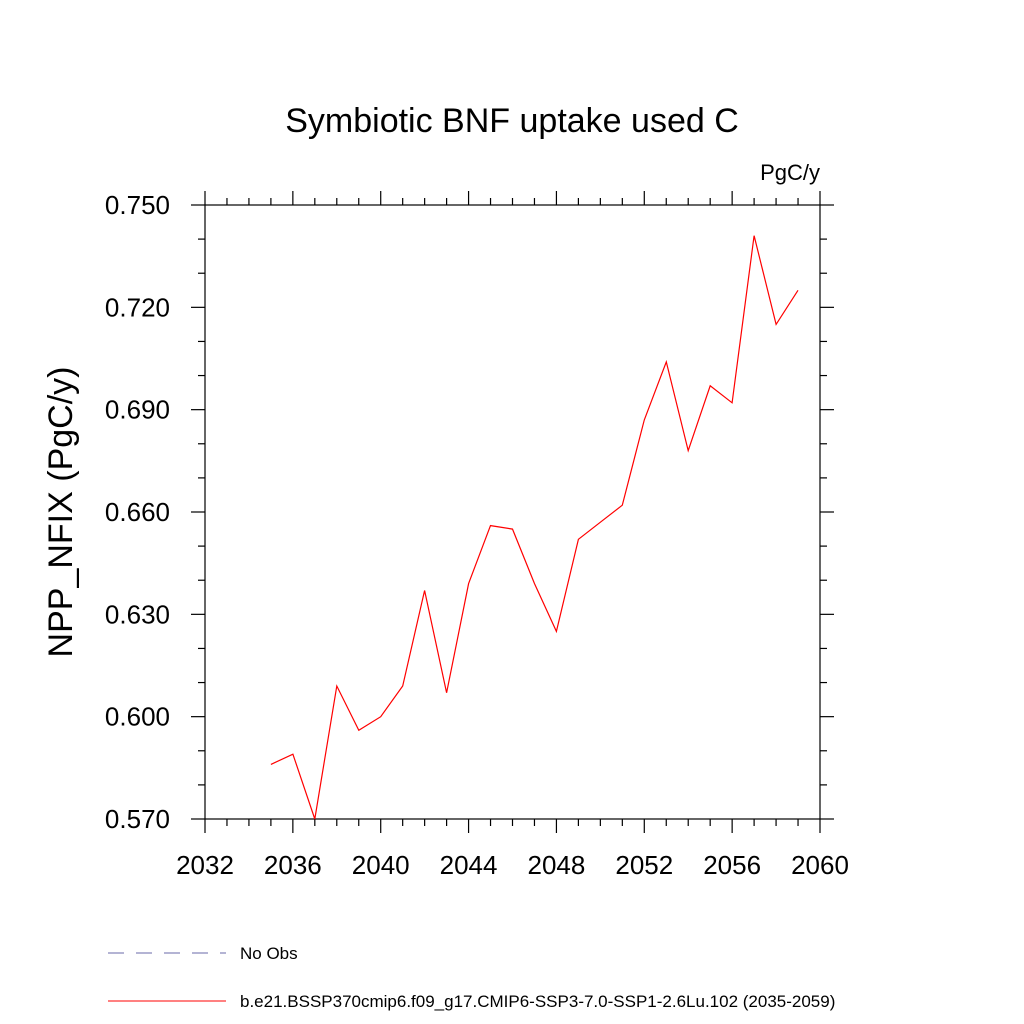 Image resolution: width=1024 pixels, height=1024 pixels. I want to click on x-tick-label: 2032, so click(205, 865).